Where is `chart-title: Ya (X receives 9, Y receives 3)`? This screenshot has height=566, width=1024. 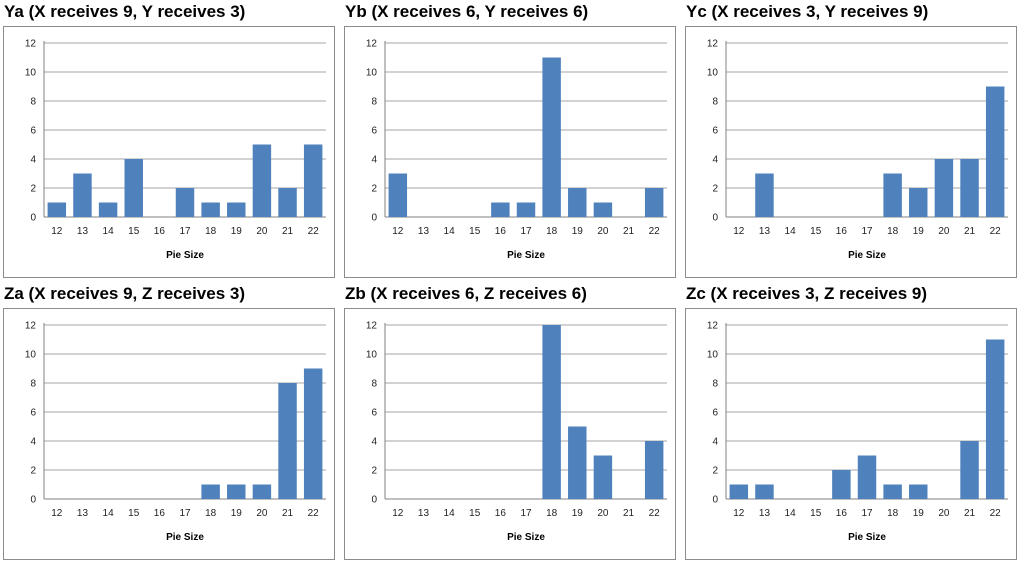
chart-title: Ya (X receives 9, Y receives 3) is located at coordinates (125, 11).